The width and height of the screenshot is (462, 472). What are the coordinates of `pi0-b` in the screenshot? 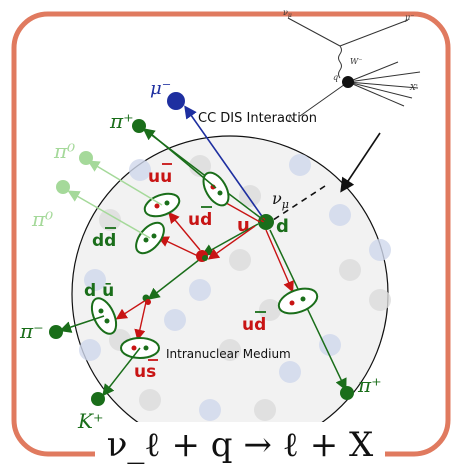 It's located at (63, 187).